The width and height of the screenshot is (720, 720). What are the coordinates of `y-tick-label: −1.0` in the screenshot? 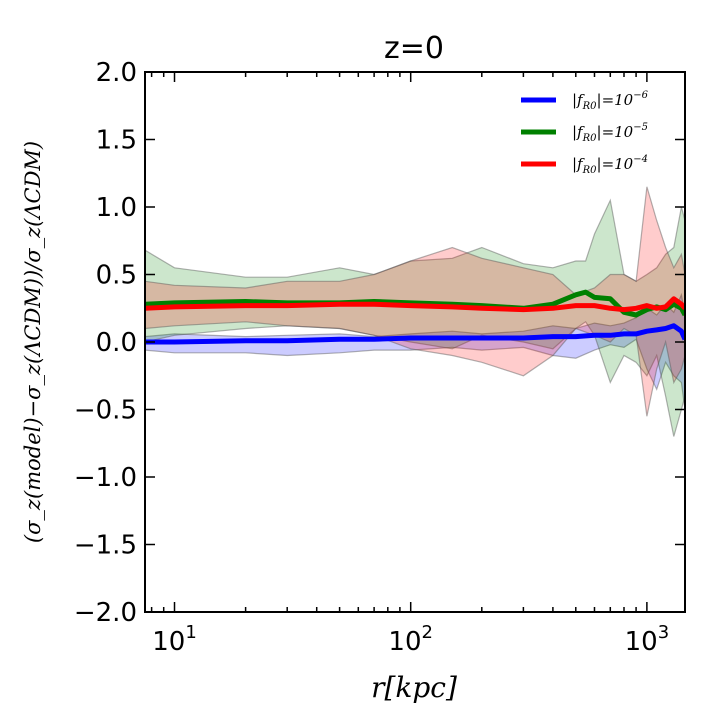 It's located at (105, 478).